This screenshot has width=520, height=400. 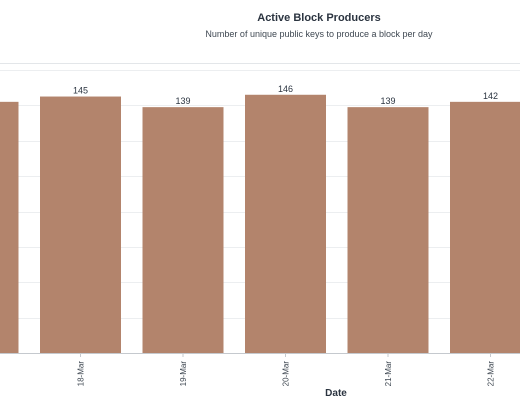 I want to click on x-tick-label-22-mar: 22-Mar, so click(x=491, y=374).